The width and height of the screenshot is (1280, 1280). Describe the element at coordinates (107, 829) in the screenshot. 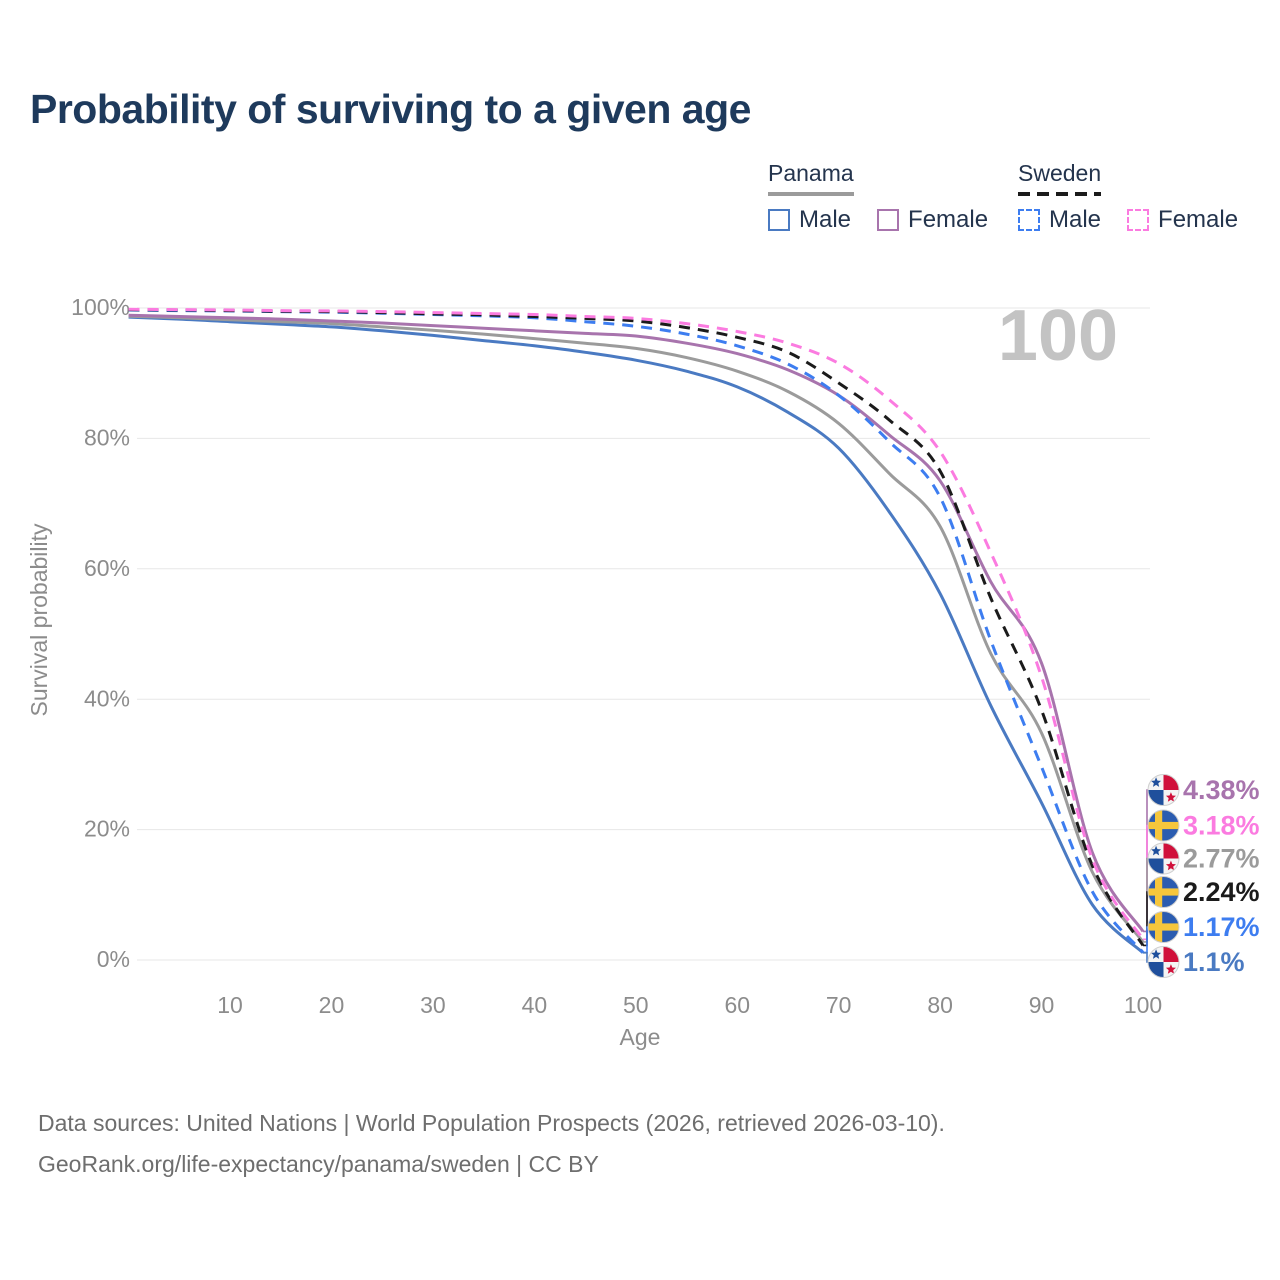

I see `y-tick-label: 20%` at that location.